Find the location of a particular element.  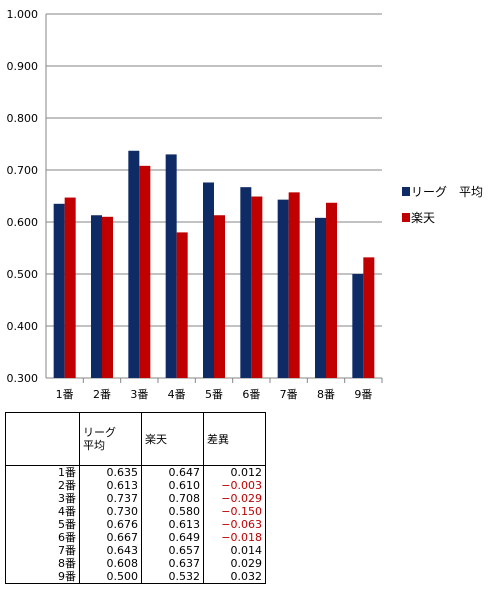

x-tick-label: 5番 is located at coordinates (214, 394).